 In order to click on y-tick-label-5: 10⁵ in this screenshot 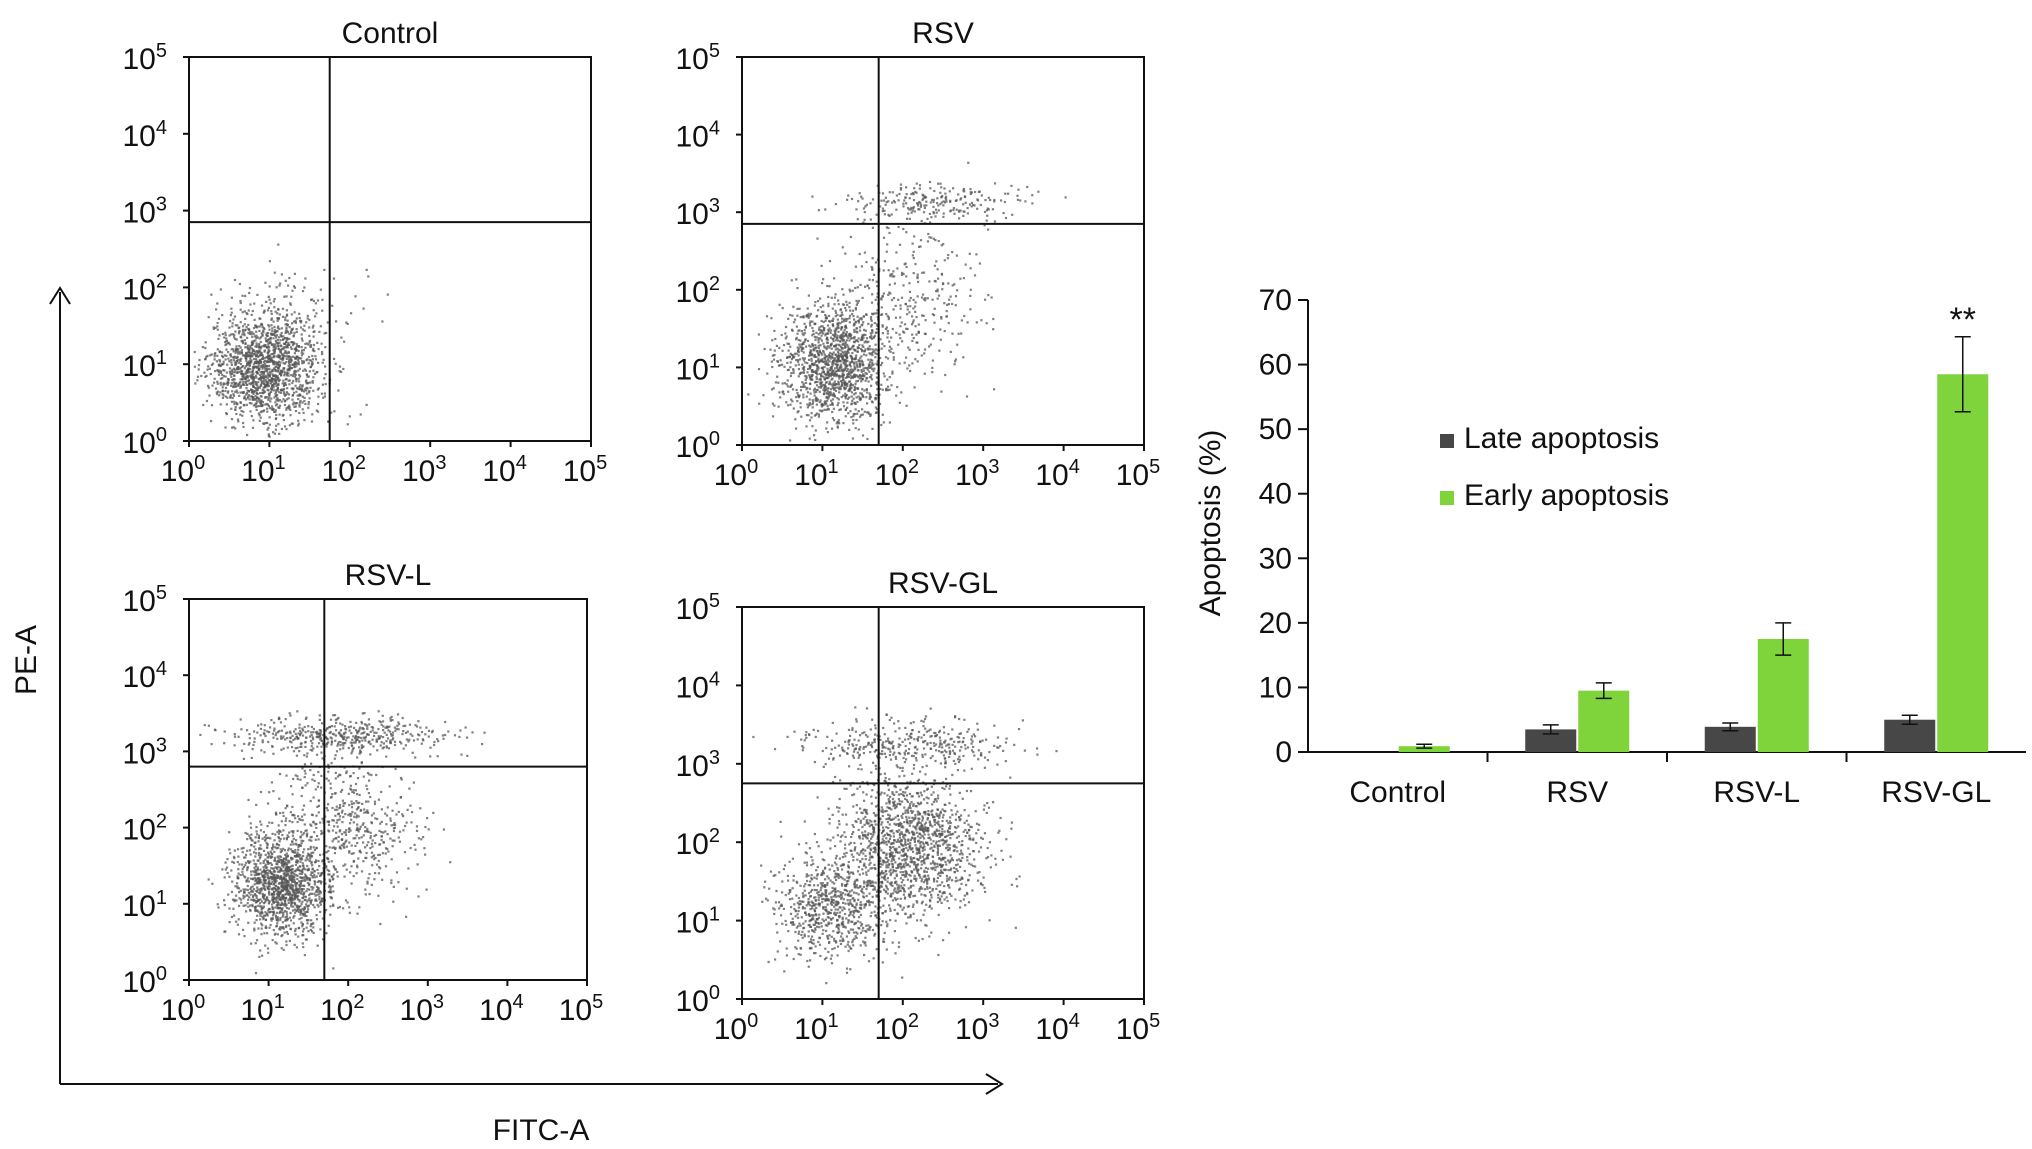, I will do `click(698, 58)`.